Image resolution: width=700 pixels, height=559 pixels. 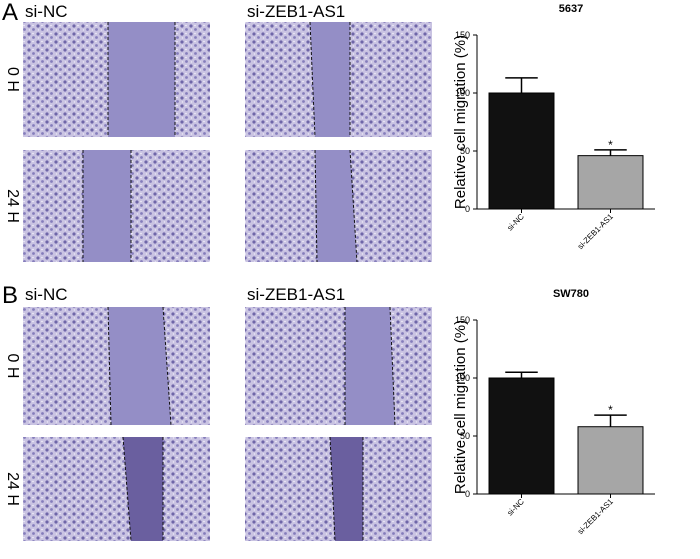 I want to click on panel-label: B, so click(x=10, y=295).